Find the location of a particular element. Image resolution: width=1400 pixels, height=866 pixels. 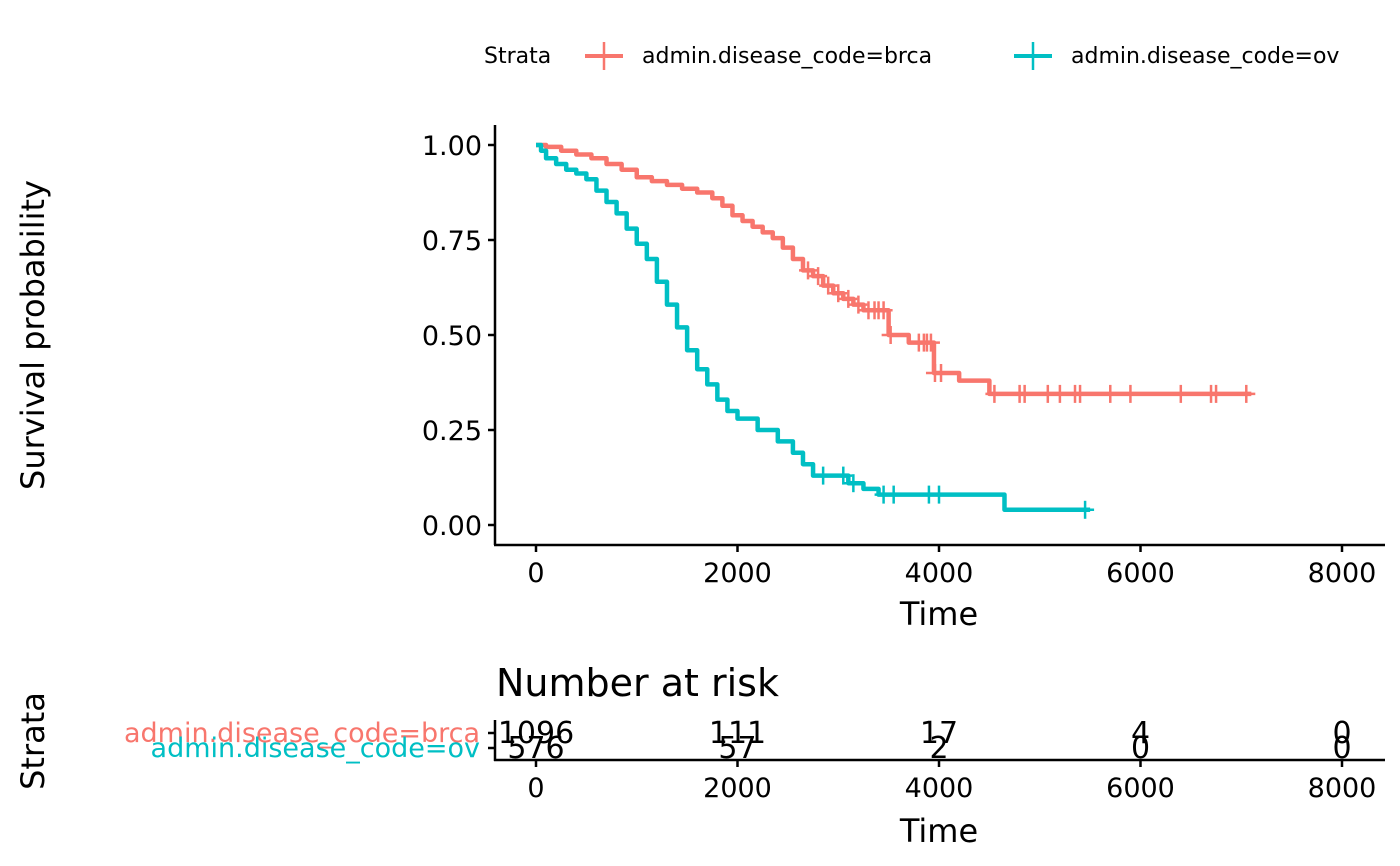

risk-x-tick-label: 0 is located at coordinates (535, 788).